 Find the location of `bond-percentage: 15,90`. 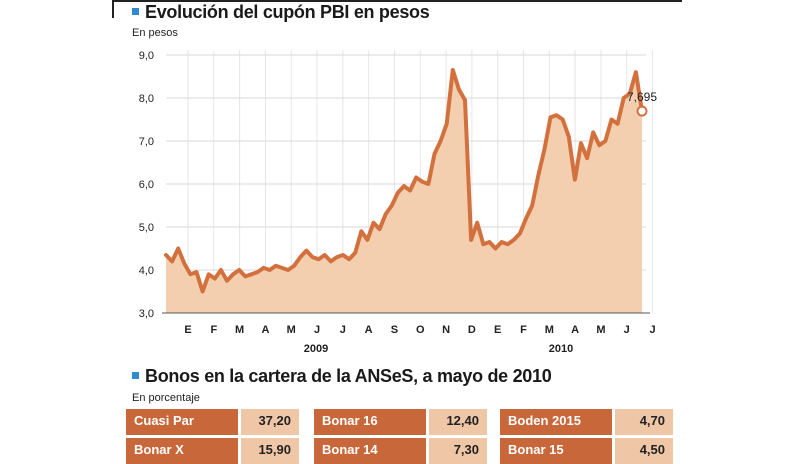

bond-percentage: 15,90 is located at coordinates (270, 451).